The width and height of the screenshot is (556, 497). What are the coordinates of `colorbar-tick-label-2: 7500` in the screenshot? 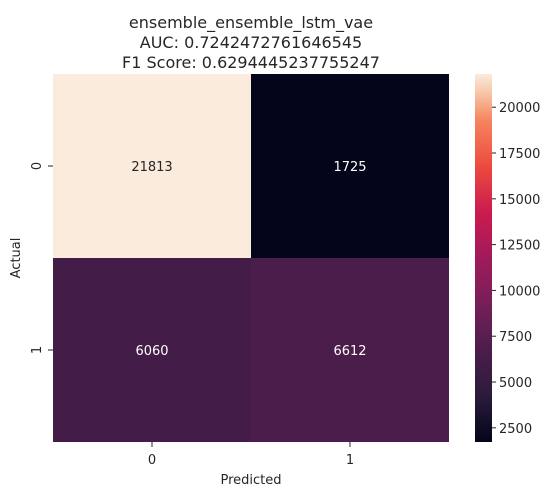 It's located at (515, 337).